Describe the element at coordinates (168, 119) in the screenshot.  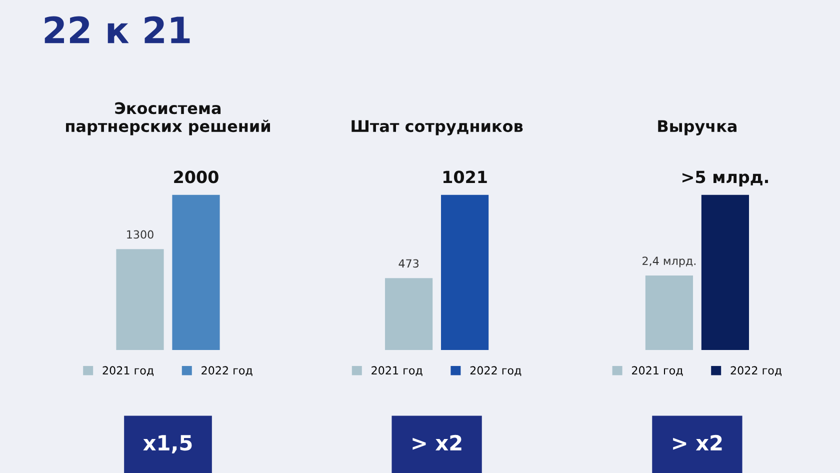
I see `chart-title: Экосистема партнерских решений` at that location.